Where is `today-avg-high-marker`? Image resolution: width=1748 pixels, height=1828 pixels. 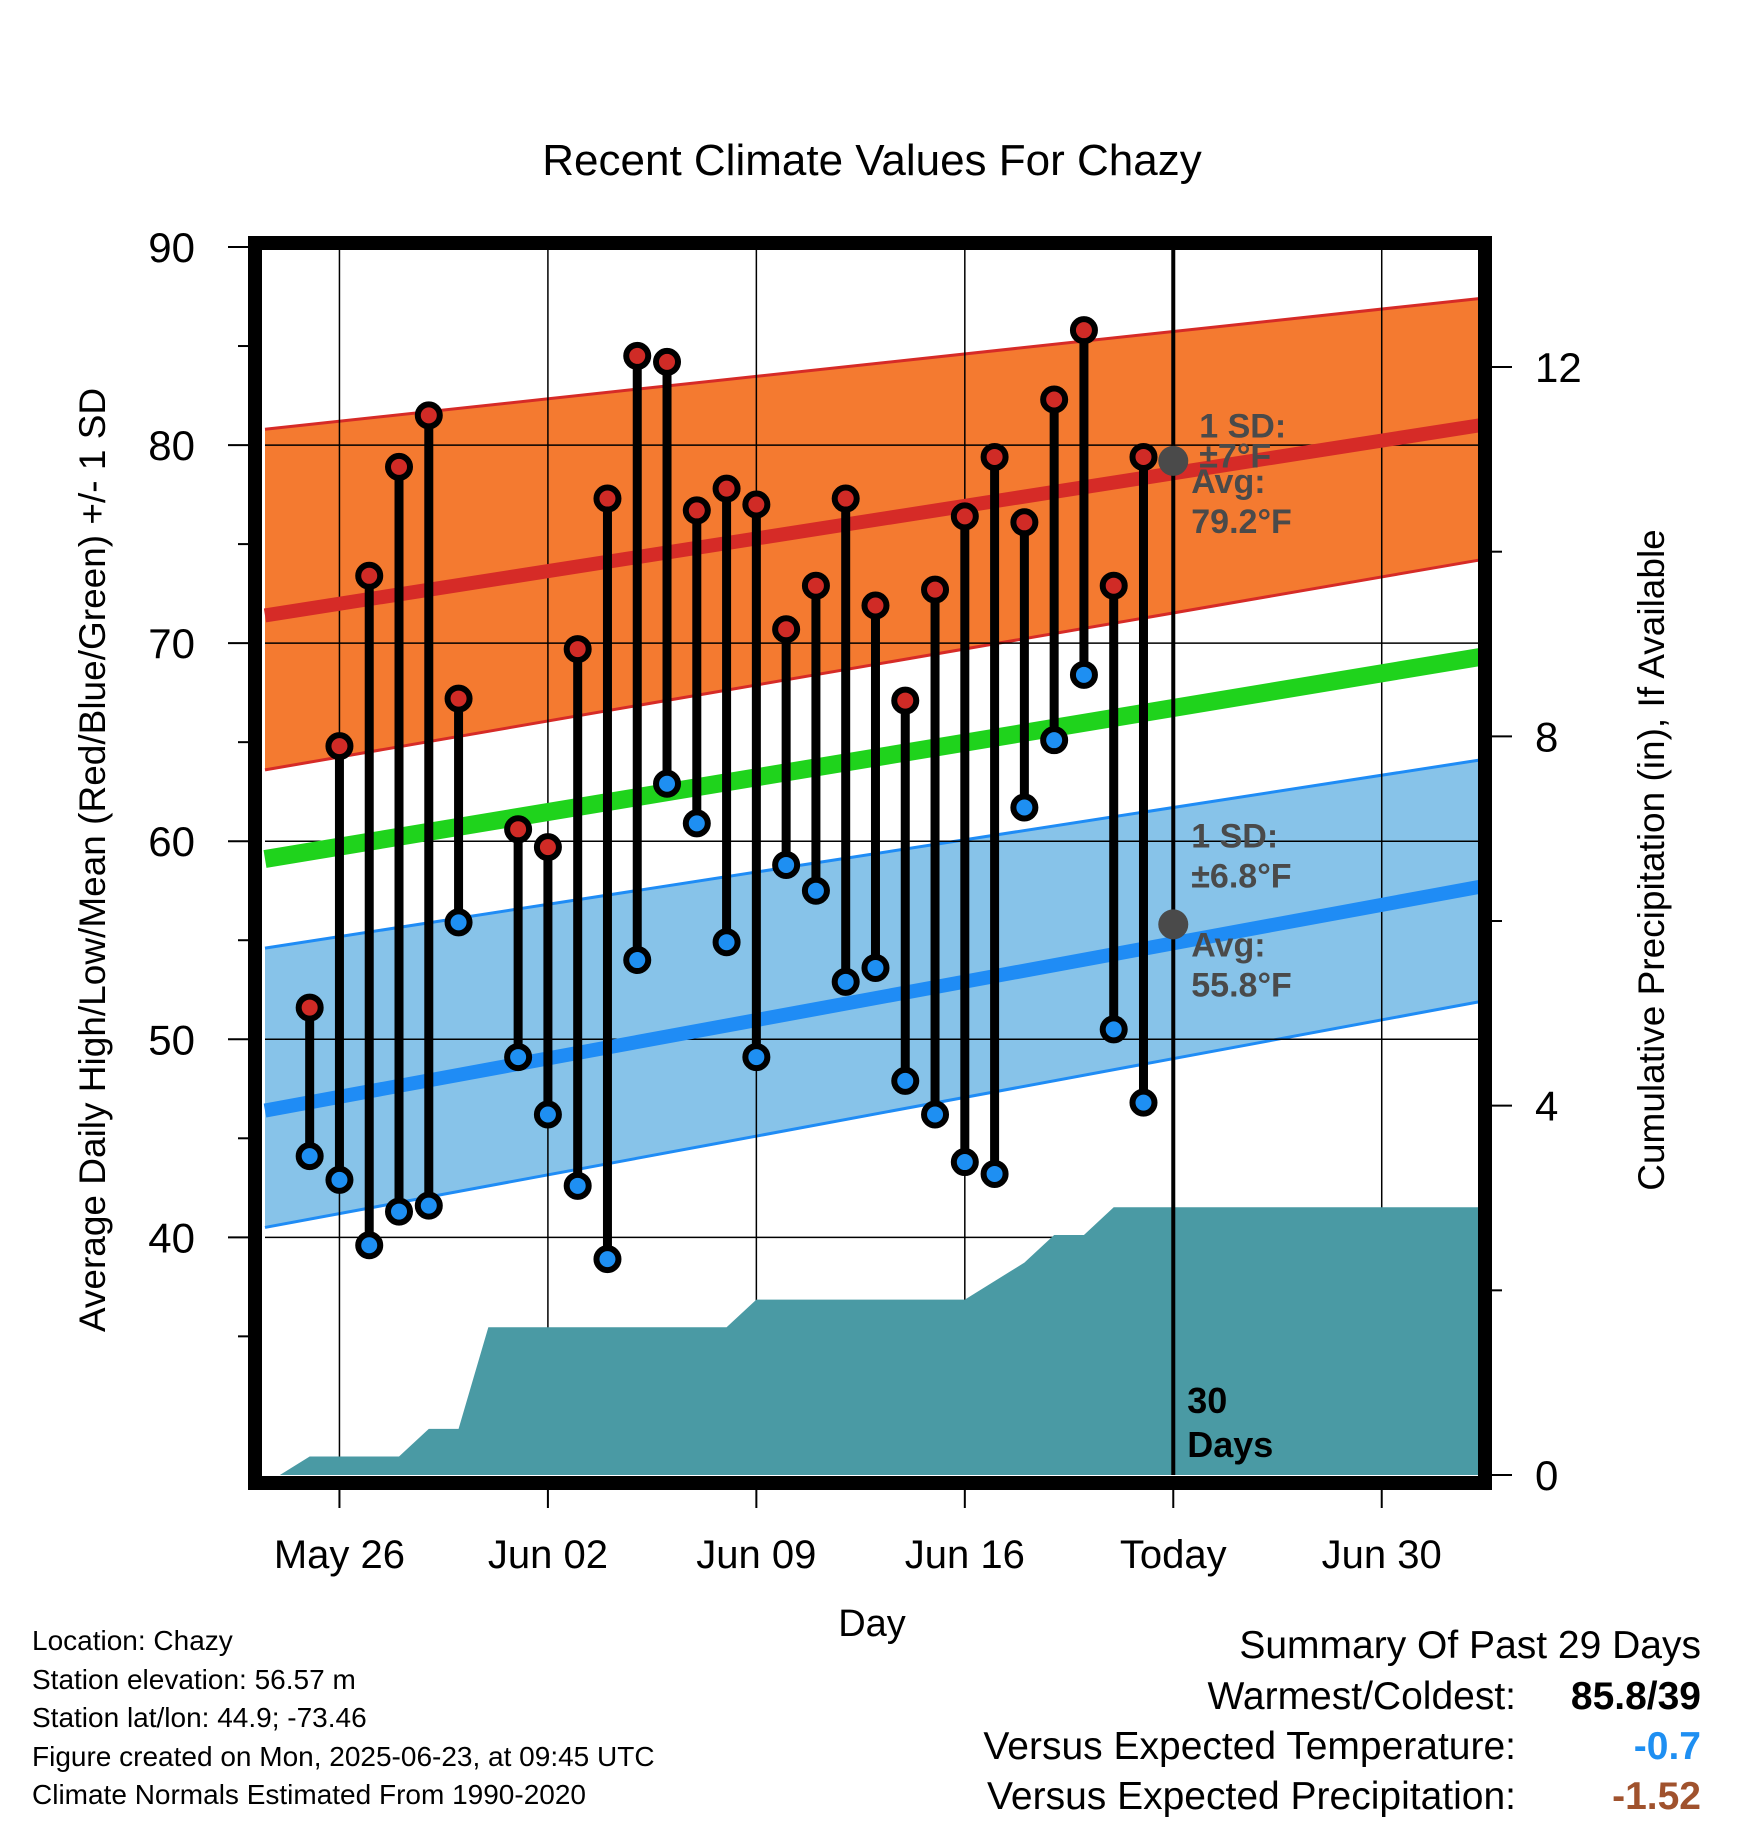
today-avg-high-marker is located at coordinates (1173, 460).